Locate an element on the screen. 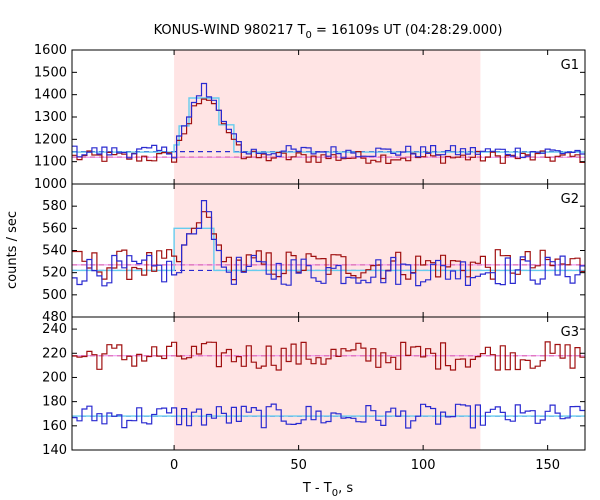 Image resolution: width=600 pixels, height=500 pixels. y-tick-label: 1000 is located at coordinates (50, 184).